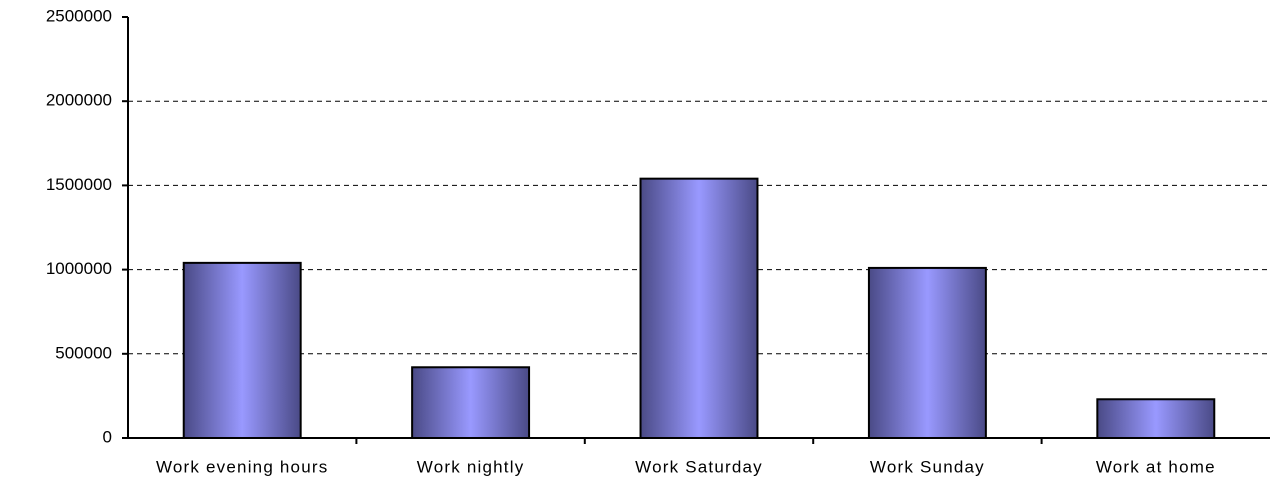 The height and width of the screenshot is (487, 1270). I want to click on y-tick-label: 1000000, so click(79, 268).